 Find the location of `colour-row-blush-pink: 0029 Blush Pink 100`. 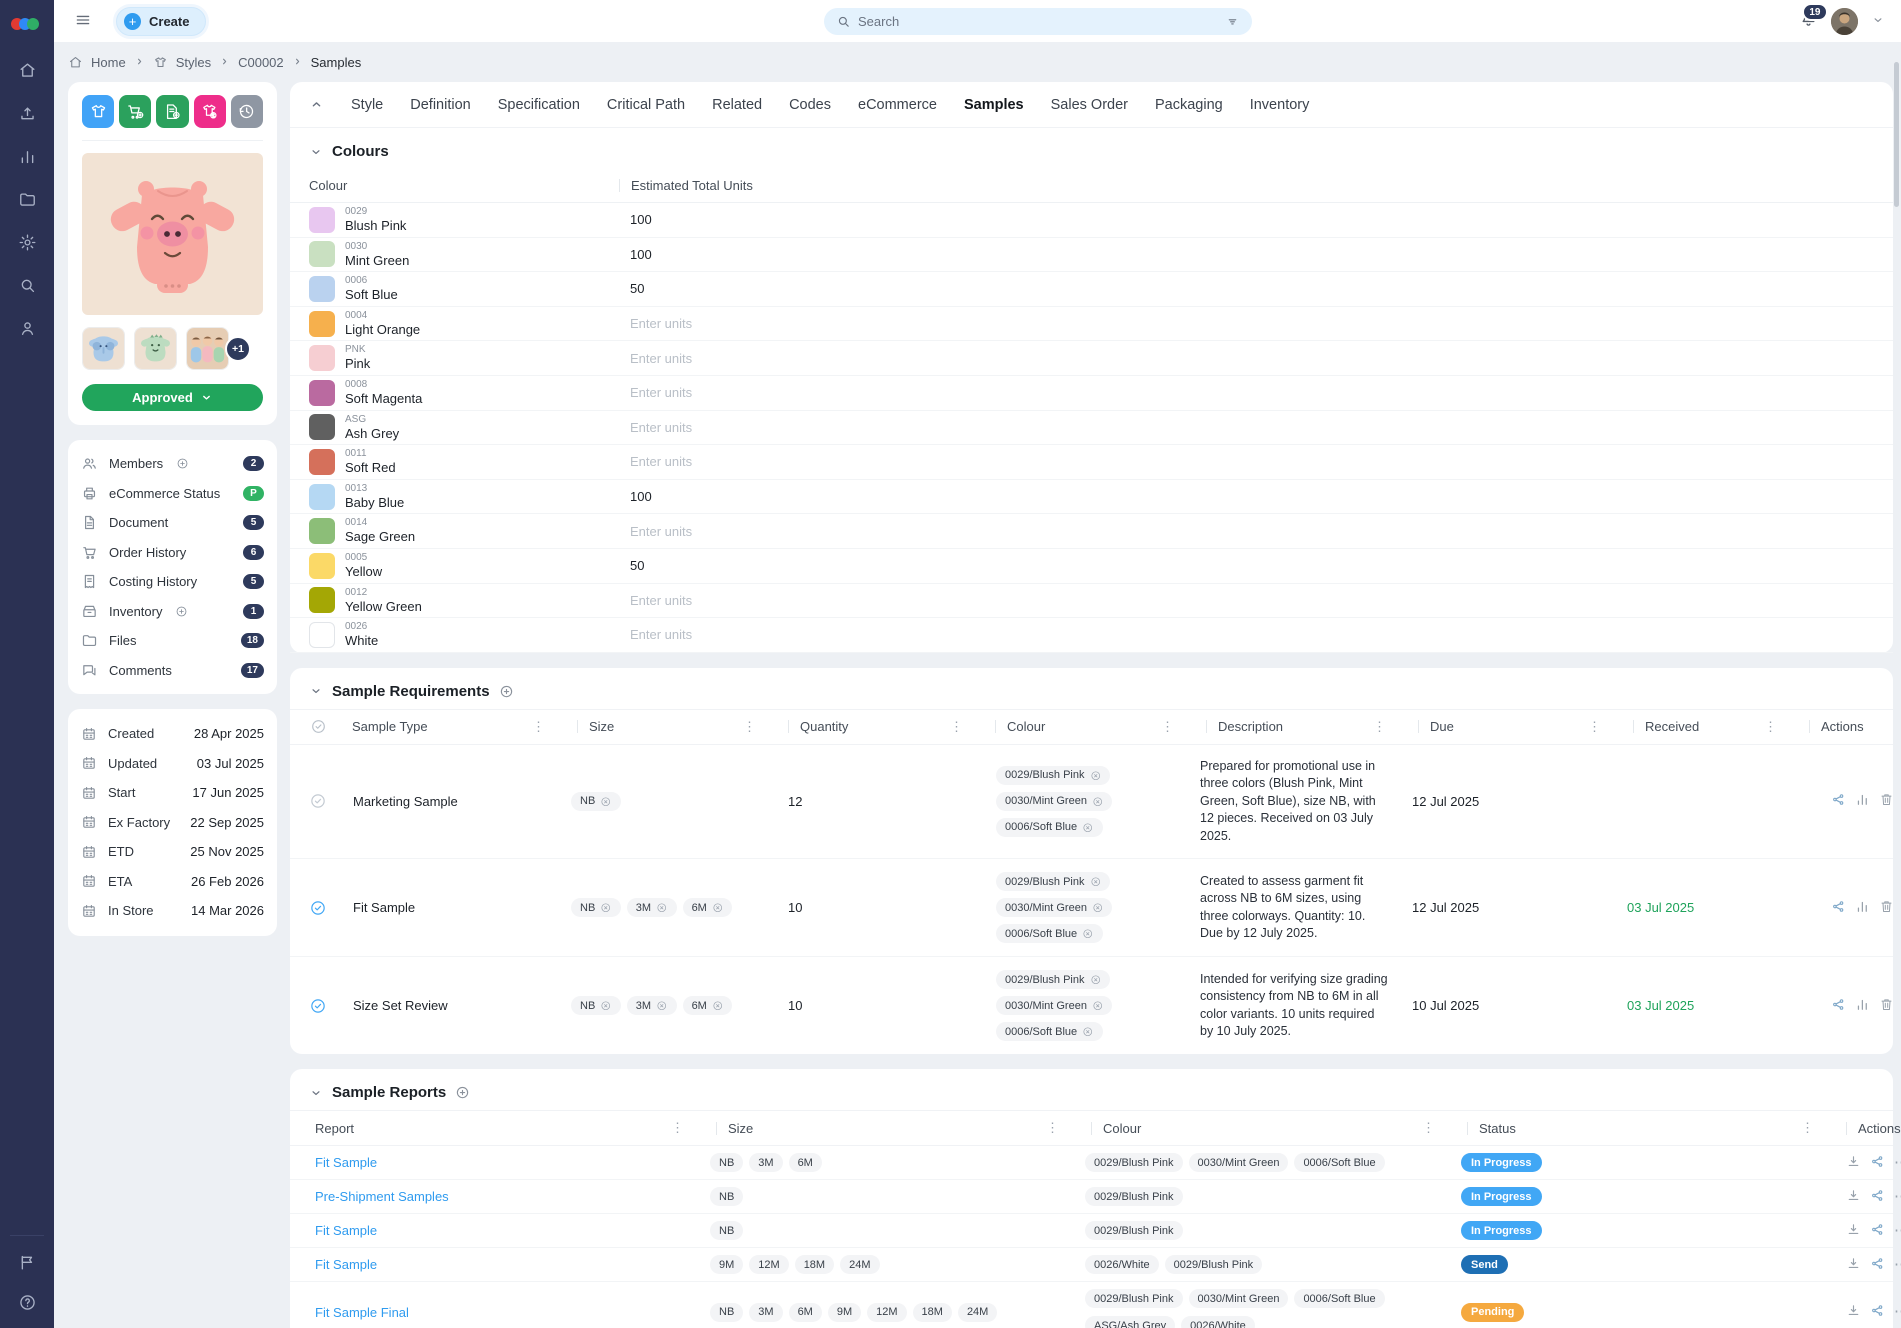

colour-row-blush-pink: 0029 Blush Pink 100 is located at coordinates (1091, 220).